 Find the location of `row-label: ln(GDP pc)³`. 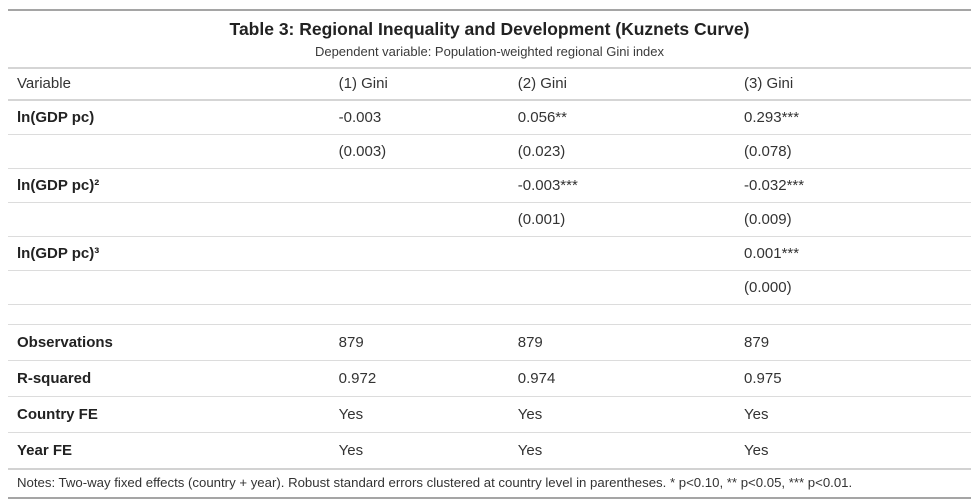

row-label: ln(GDP pc)³ is located at coordinates (169, 253).